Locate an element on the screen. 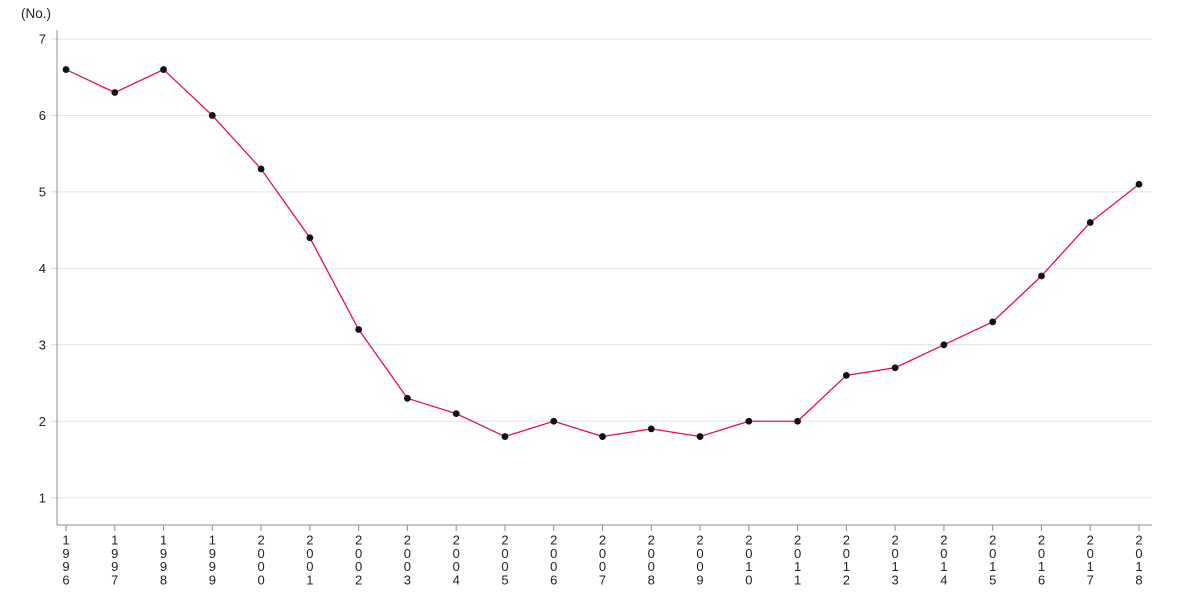  y-tick-label: 2 is located at coordinates (42, 421).